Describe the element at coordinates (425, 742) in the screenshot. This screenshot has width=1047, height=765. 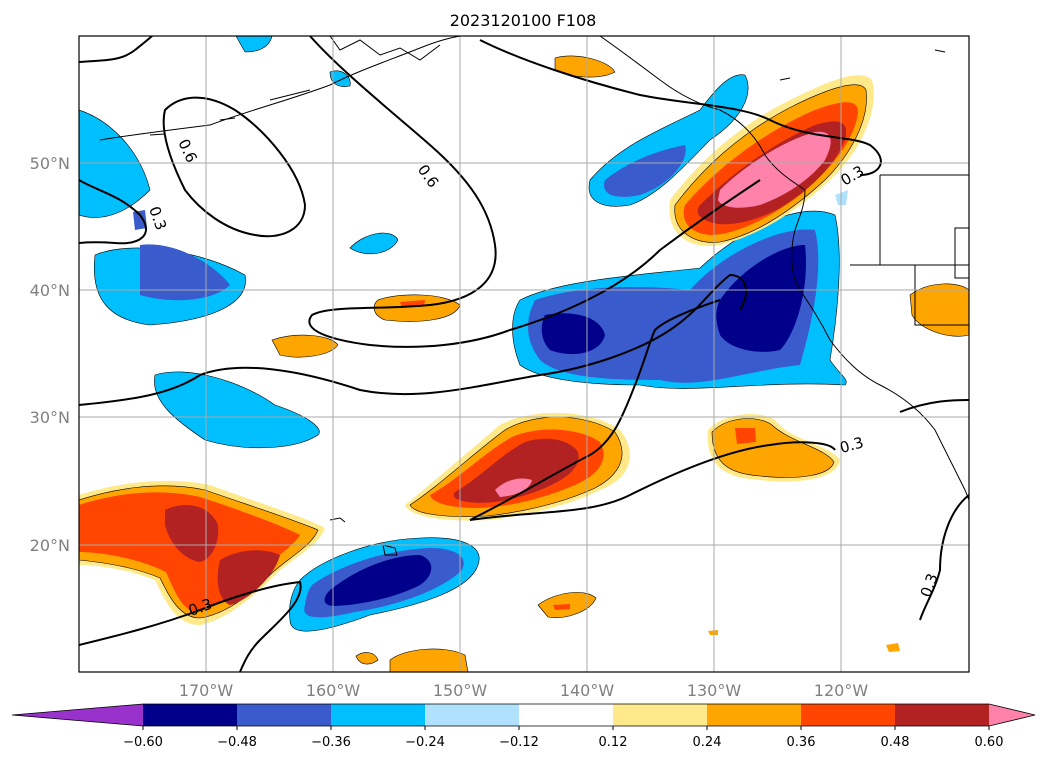
I see `colorbar-tick-label: −0.24` at that location.